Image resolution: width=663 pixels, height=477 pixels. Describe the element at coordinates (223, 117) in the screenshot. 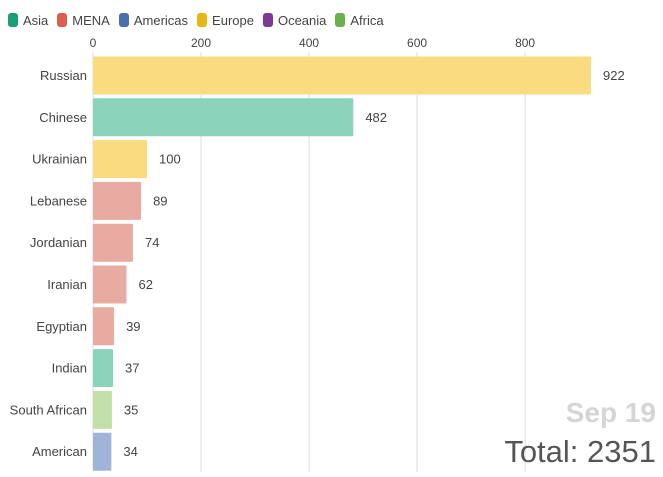

I see `bar-chinese` at that location.